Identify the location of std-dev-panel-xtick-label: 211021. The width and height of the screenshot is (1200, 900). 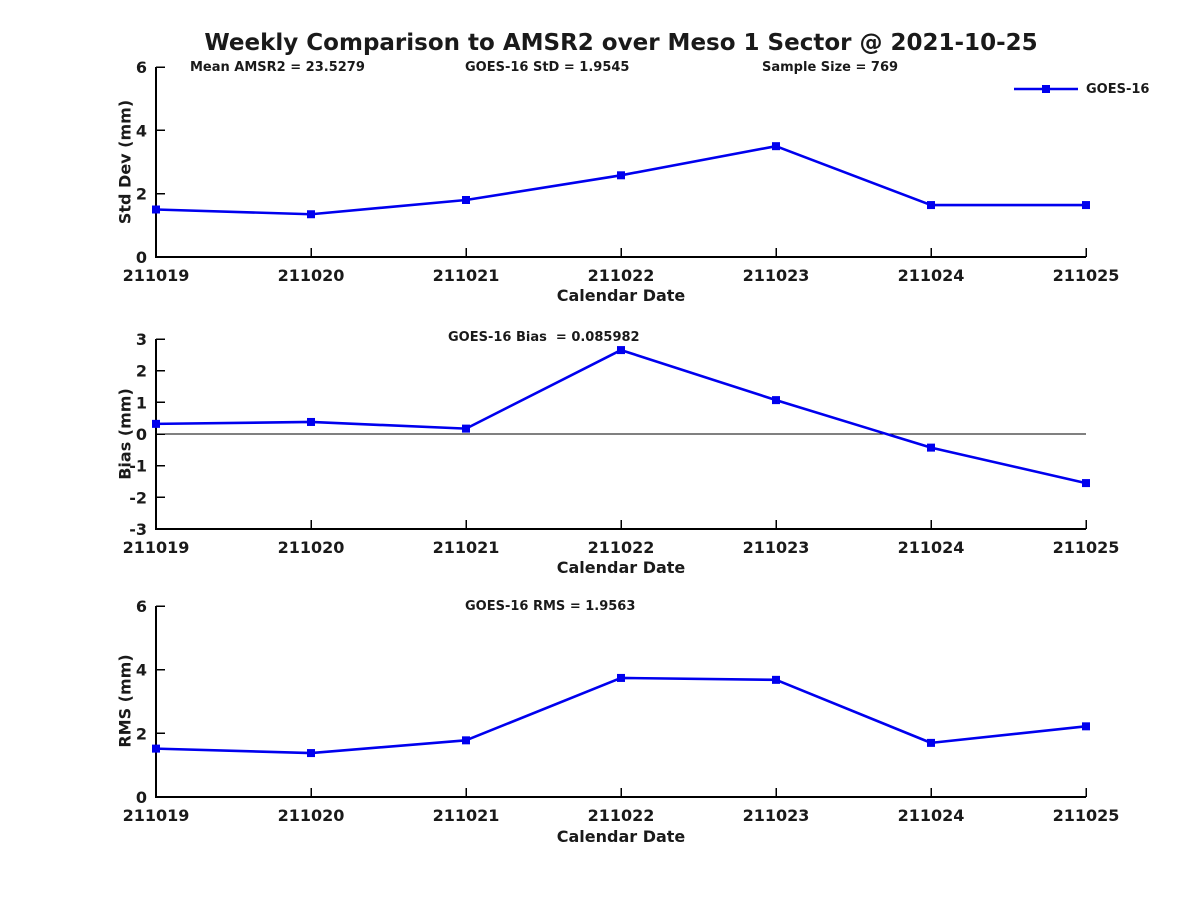
(466, 275).